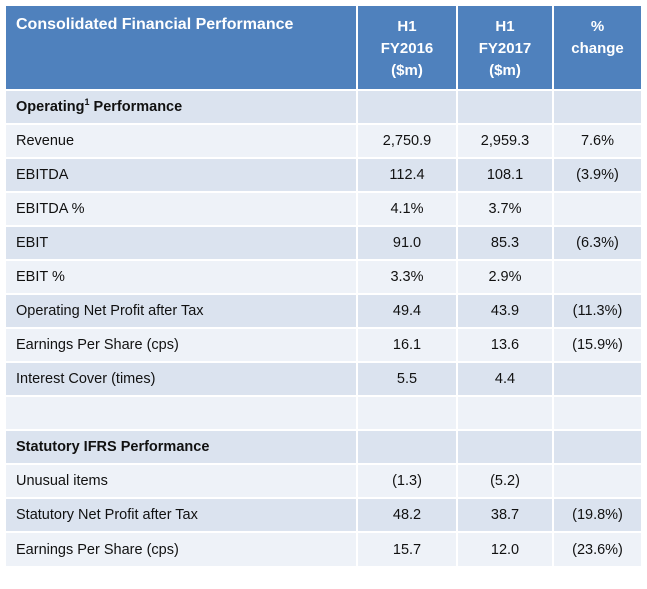 The width and height of the screenshot is (647, 589). I want to click on table-row-ebitda-pct: EBITDA % 4.1% 3.7%, so click(323, 208).